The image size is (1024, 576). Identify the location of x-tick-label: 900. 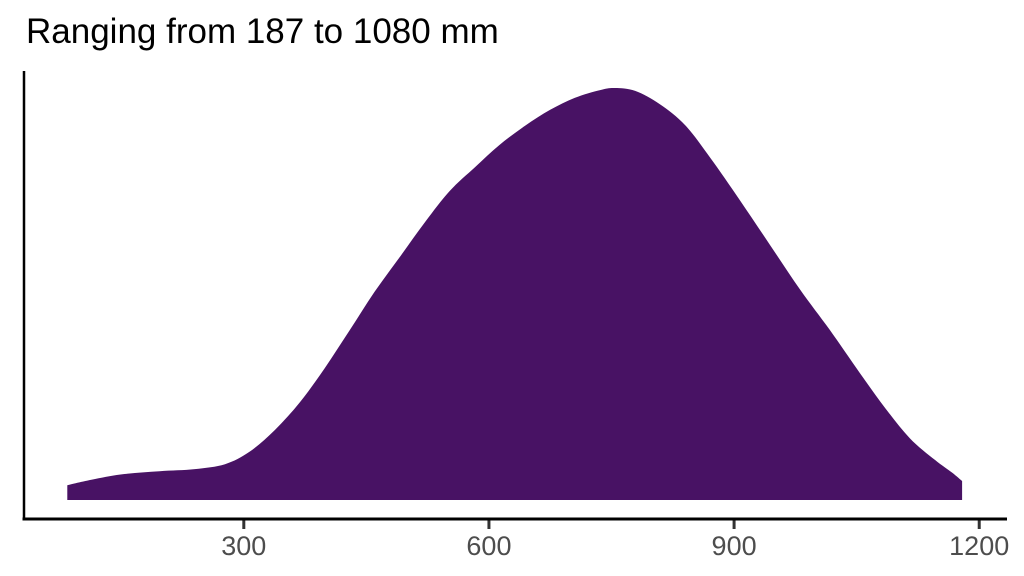
(734, 546).